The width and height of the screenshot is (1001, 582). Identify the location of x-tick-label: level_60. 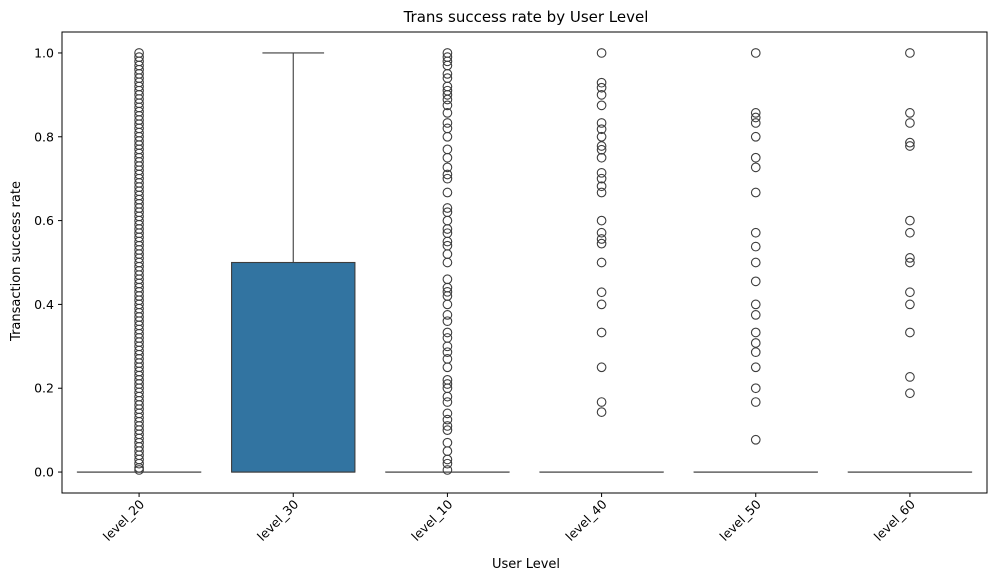
(894, 519).